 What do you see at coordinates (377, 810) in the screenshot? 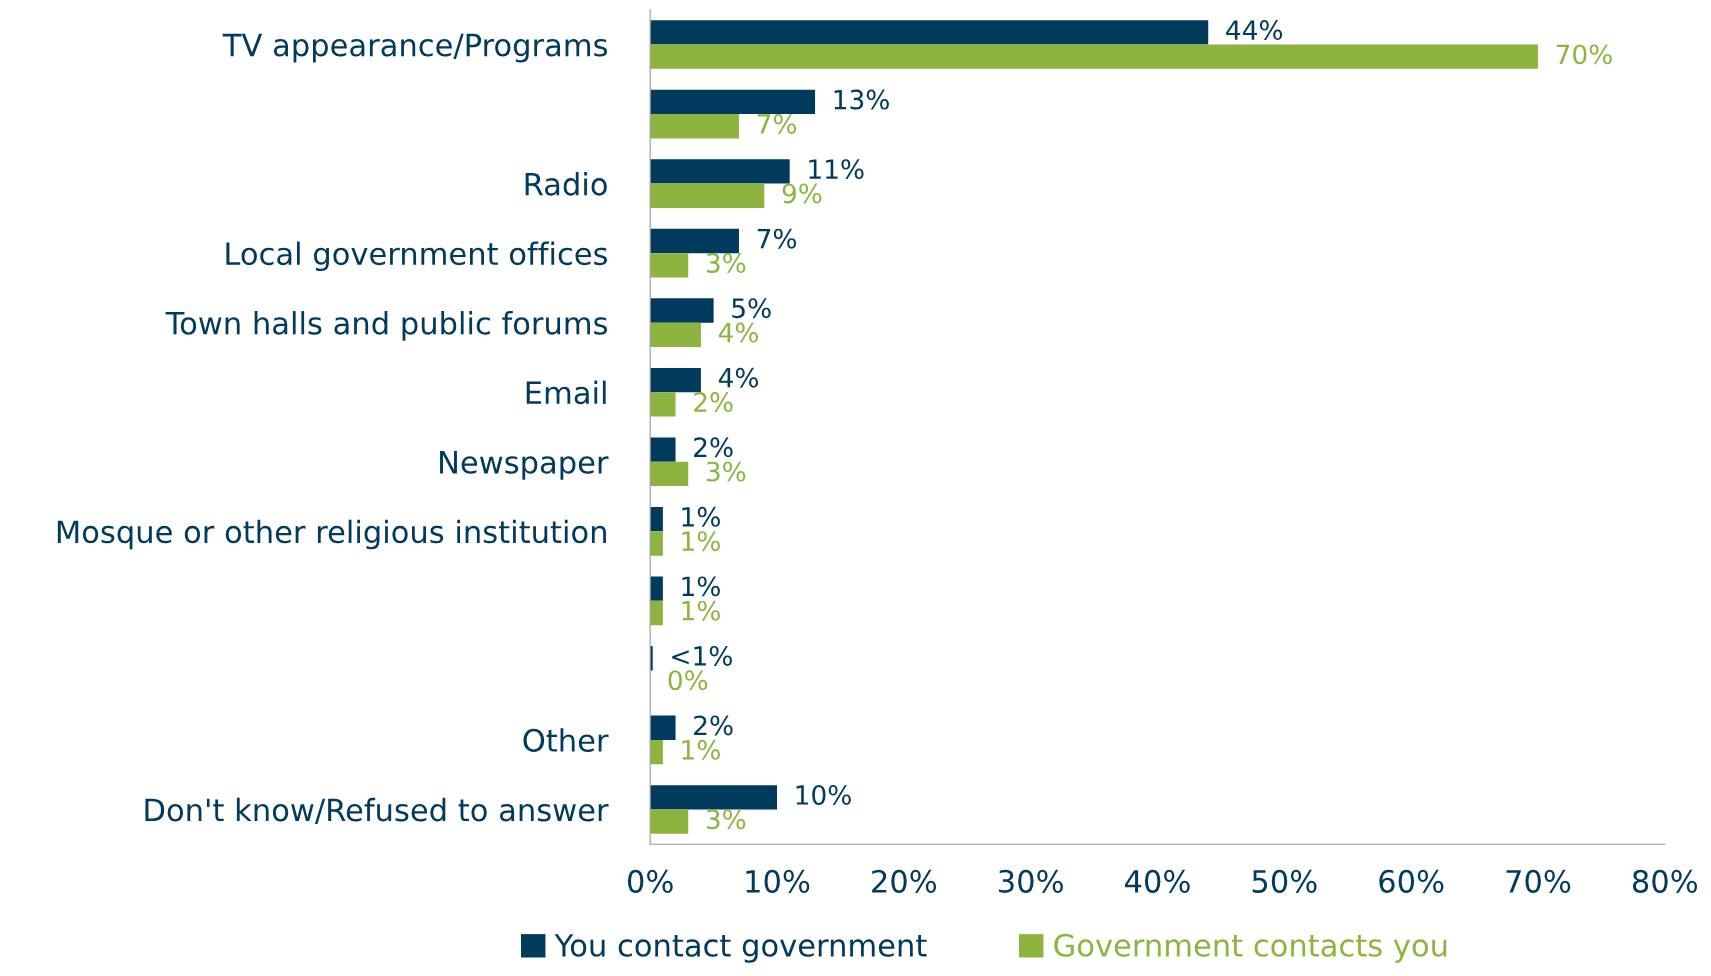
I see `y-tick-label: Don't know/Refused to answer` at bounding box center [377, 810].